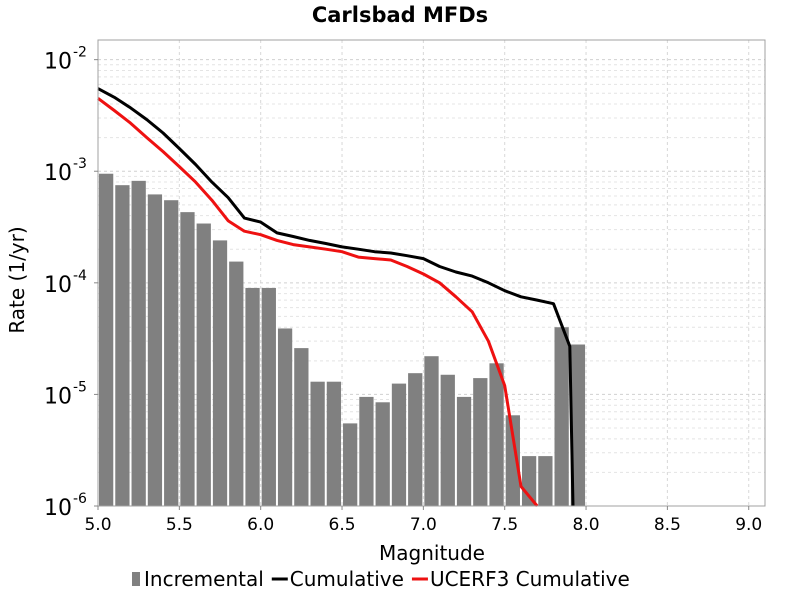 This screenshot has width=800, height=600. Describe the element at coordinates (347, 579) in the screenshot. I see `legend-label: Cumulative` at that location.